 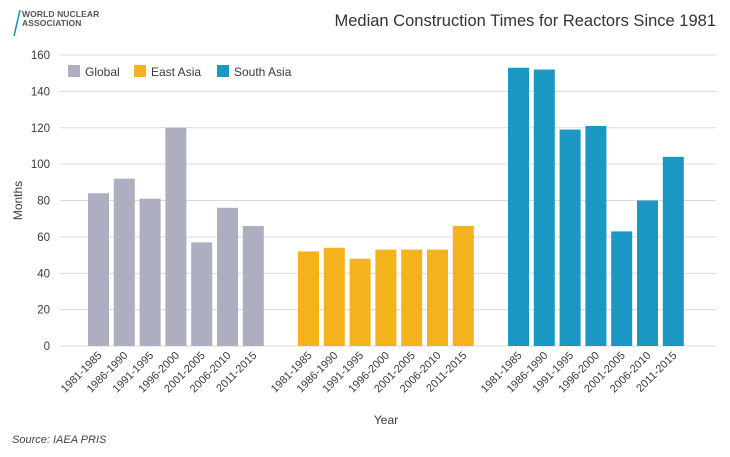 What do you see at coordinates (40, 92) in the screenshot?
I see `y-tick-label: 140` at bounding box center [40, 92].